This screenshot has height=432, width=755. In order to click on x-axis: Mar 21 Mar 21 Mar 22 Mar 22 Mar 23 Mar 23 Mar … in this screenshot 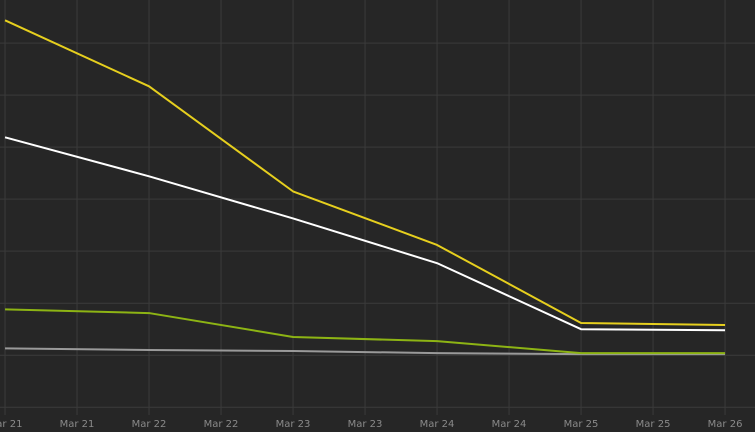, I will do `click(371, 424)`.